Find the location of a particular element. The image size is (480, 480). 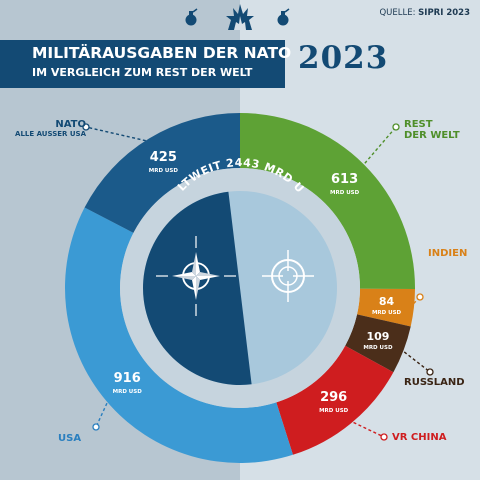

callout-name-china: VR CHINA is located at coordinates (419, 437).